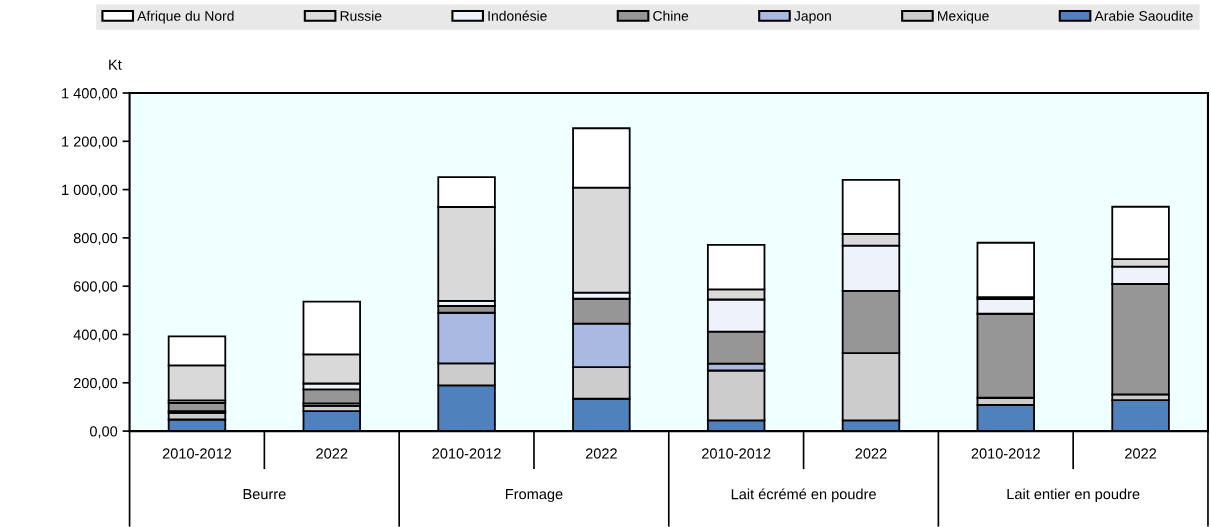 The height and width of the screenshot is (527, 1211). What do you see at coordinates (95, 239) in the screenshot?
I see `y-tick-label: 800,00` at bounding box center [95, 239].